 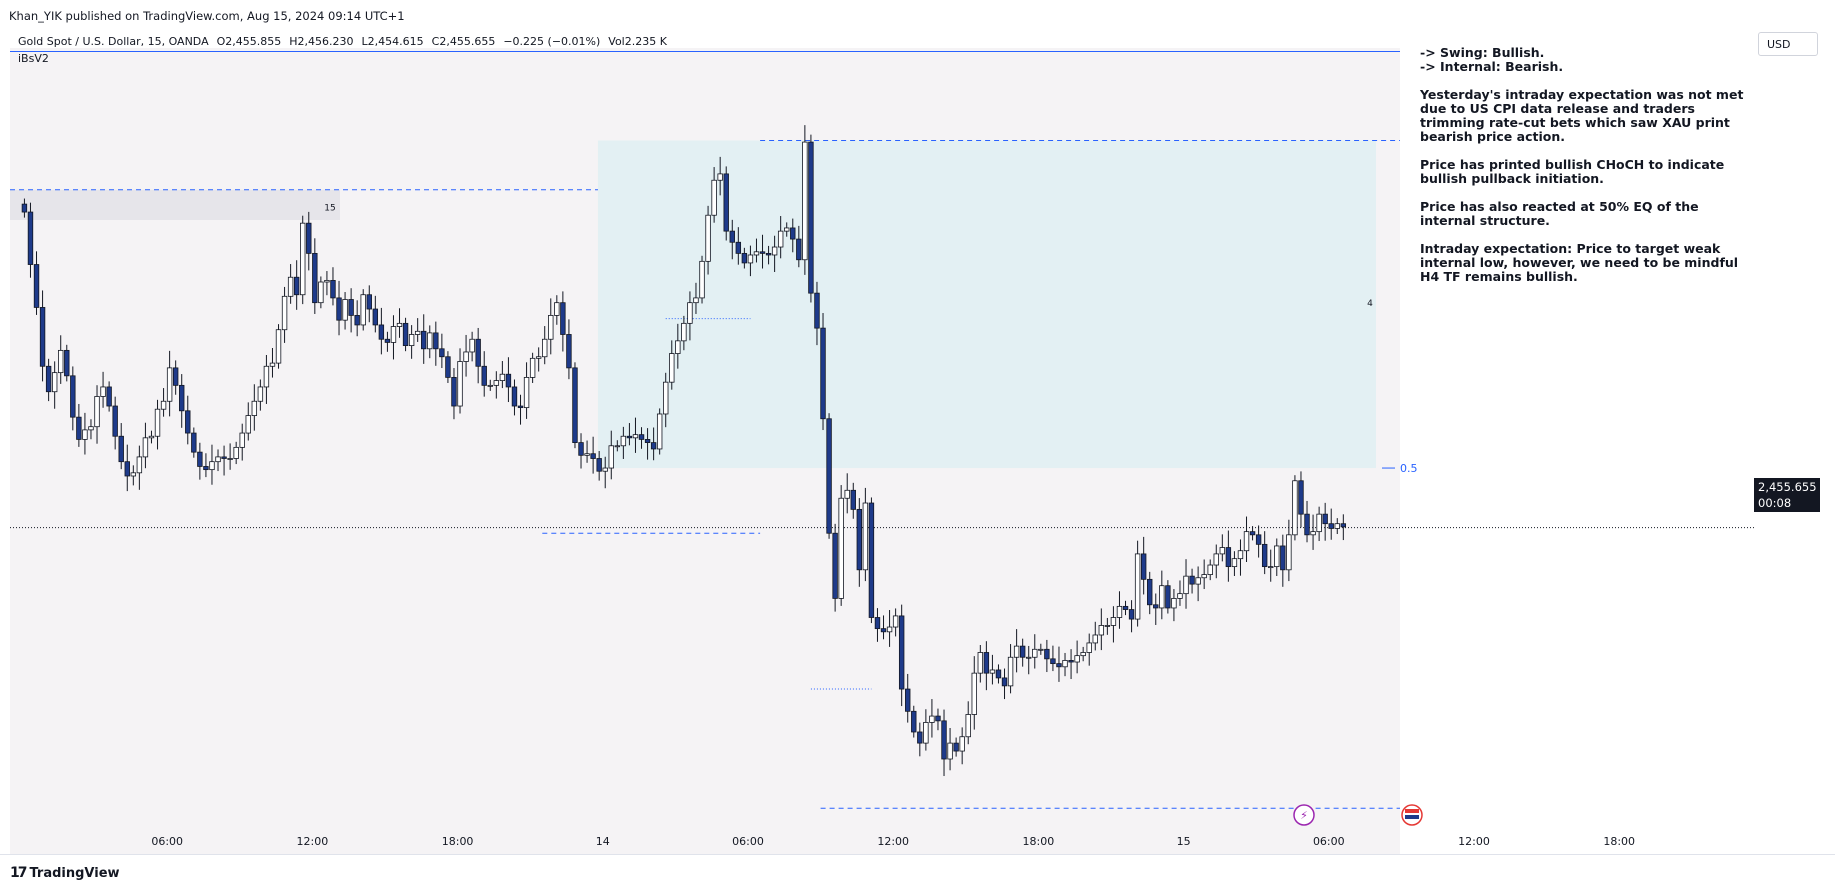 I want to click on symbol-name: Gold Spot / U.S. Dollar, 15, OANDA, so click(x=113, y=41).